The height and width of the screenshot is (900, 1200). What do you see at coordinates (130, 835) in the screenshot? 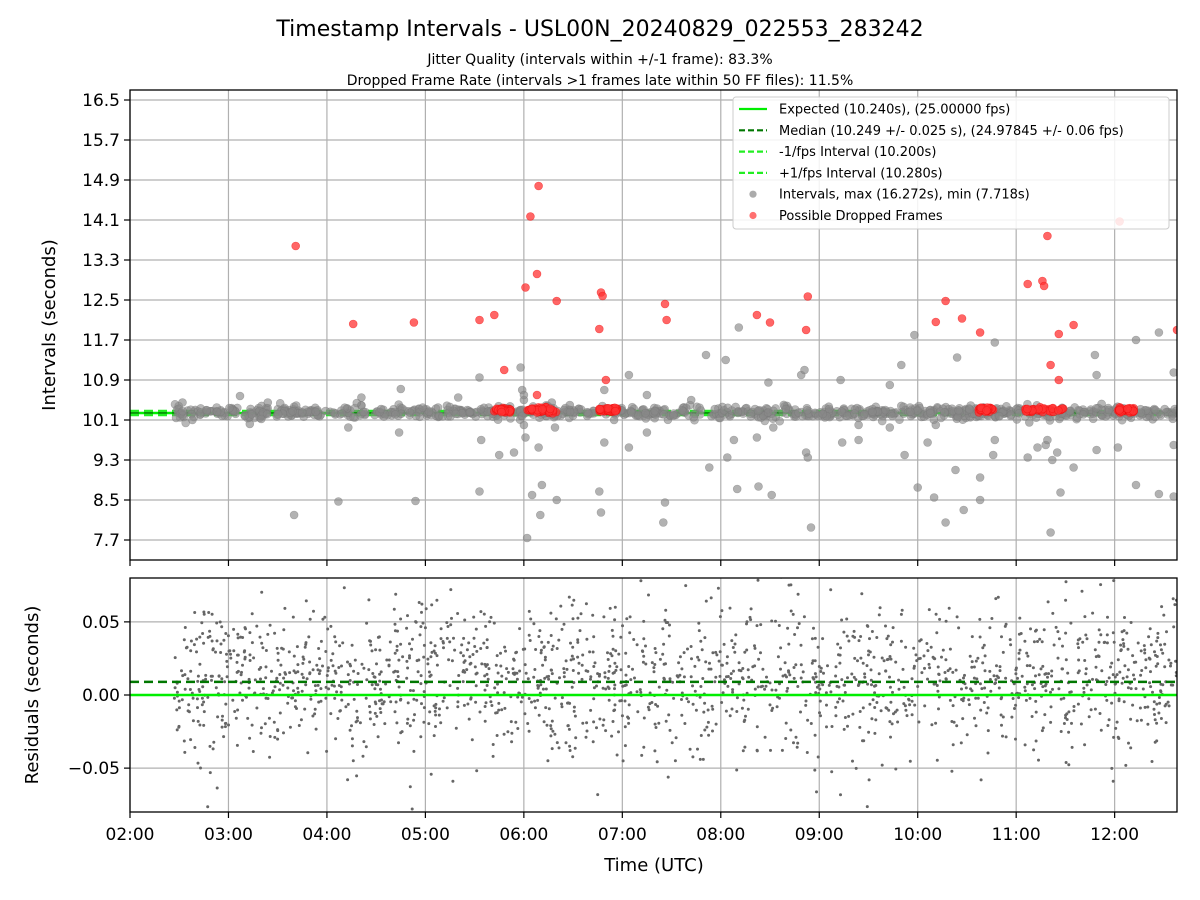
I see `x-tick-label: 02:00` at bounding box center [130, 835].